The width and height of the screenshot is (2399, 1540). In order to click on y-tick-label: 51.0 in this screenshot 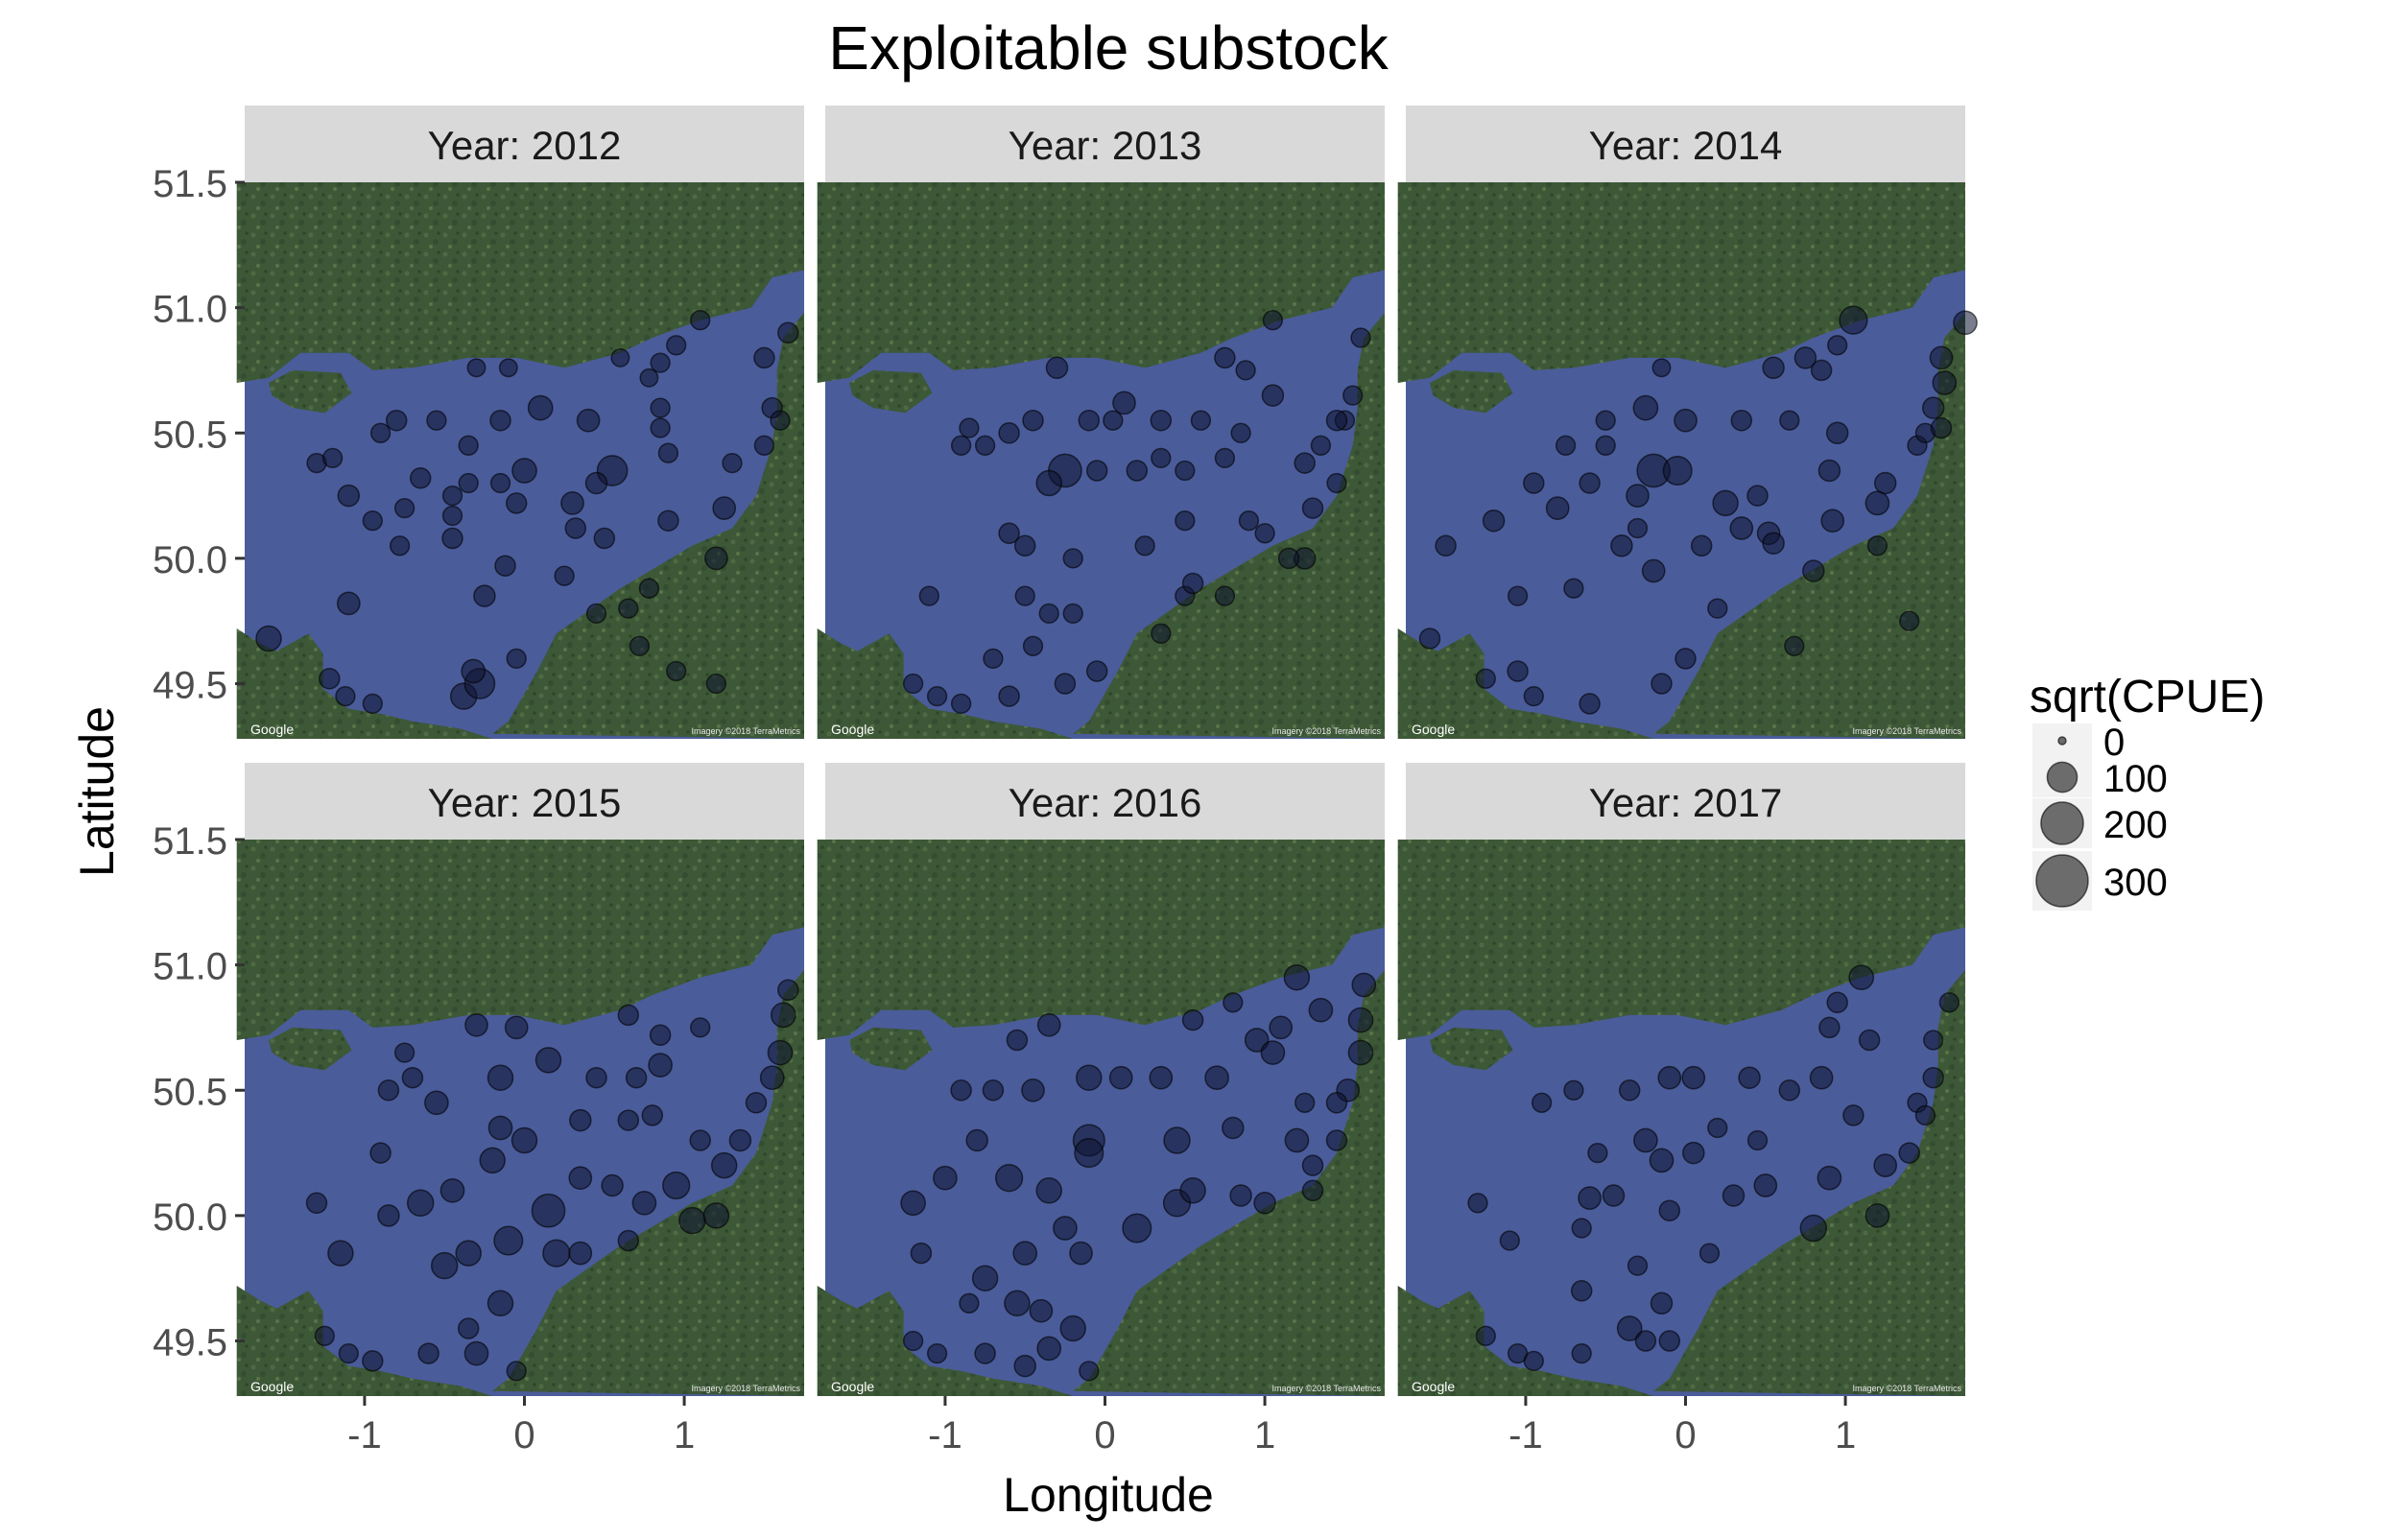, I will do `click(190, 310)`.